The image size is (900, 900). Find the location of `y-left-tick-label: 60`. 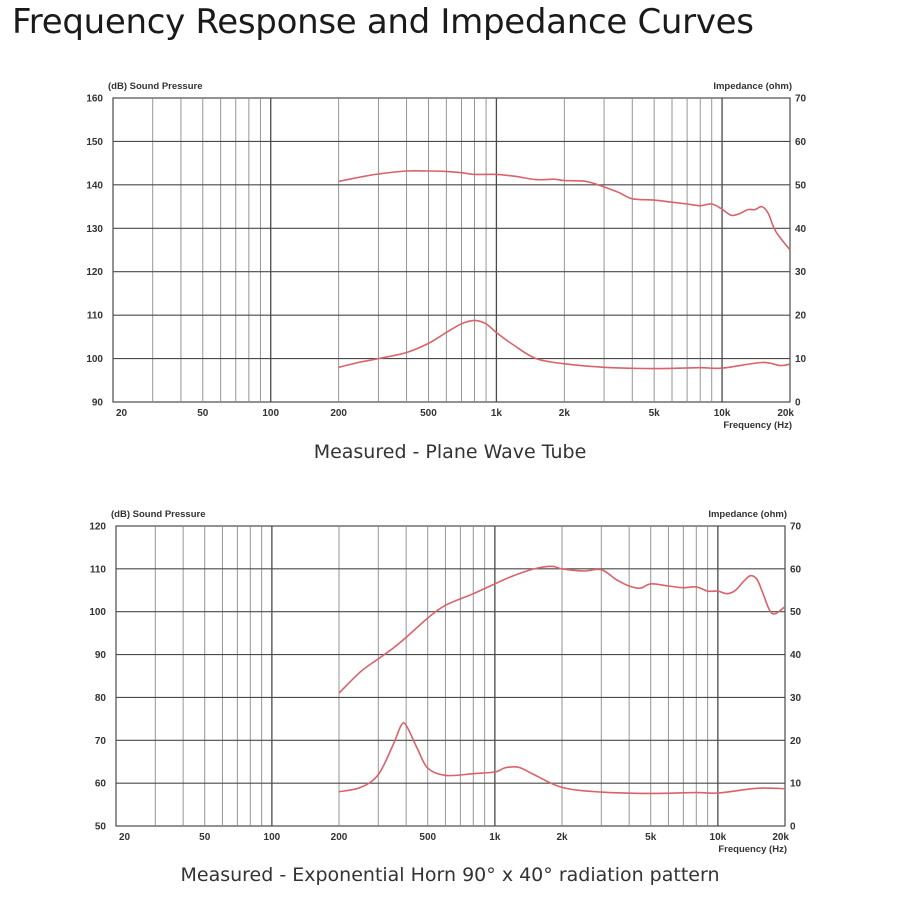

y-left-tick-label: 60 is located at coordinates (101, 784).